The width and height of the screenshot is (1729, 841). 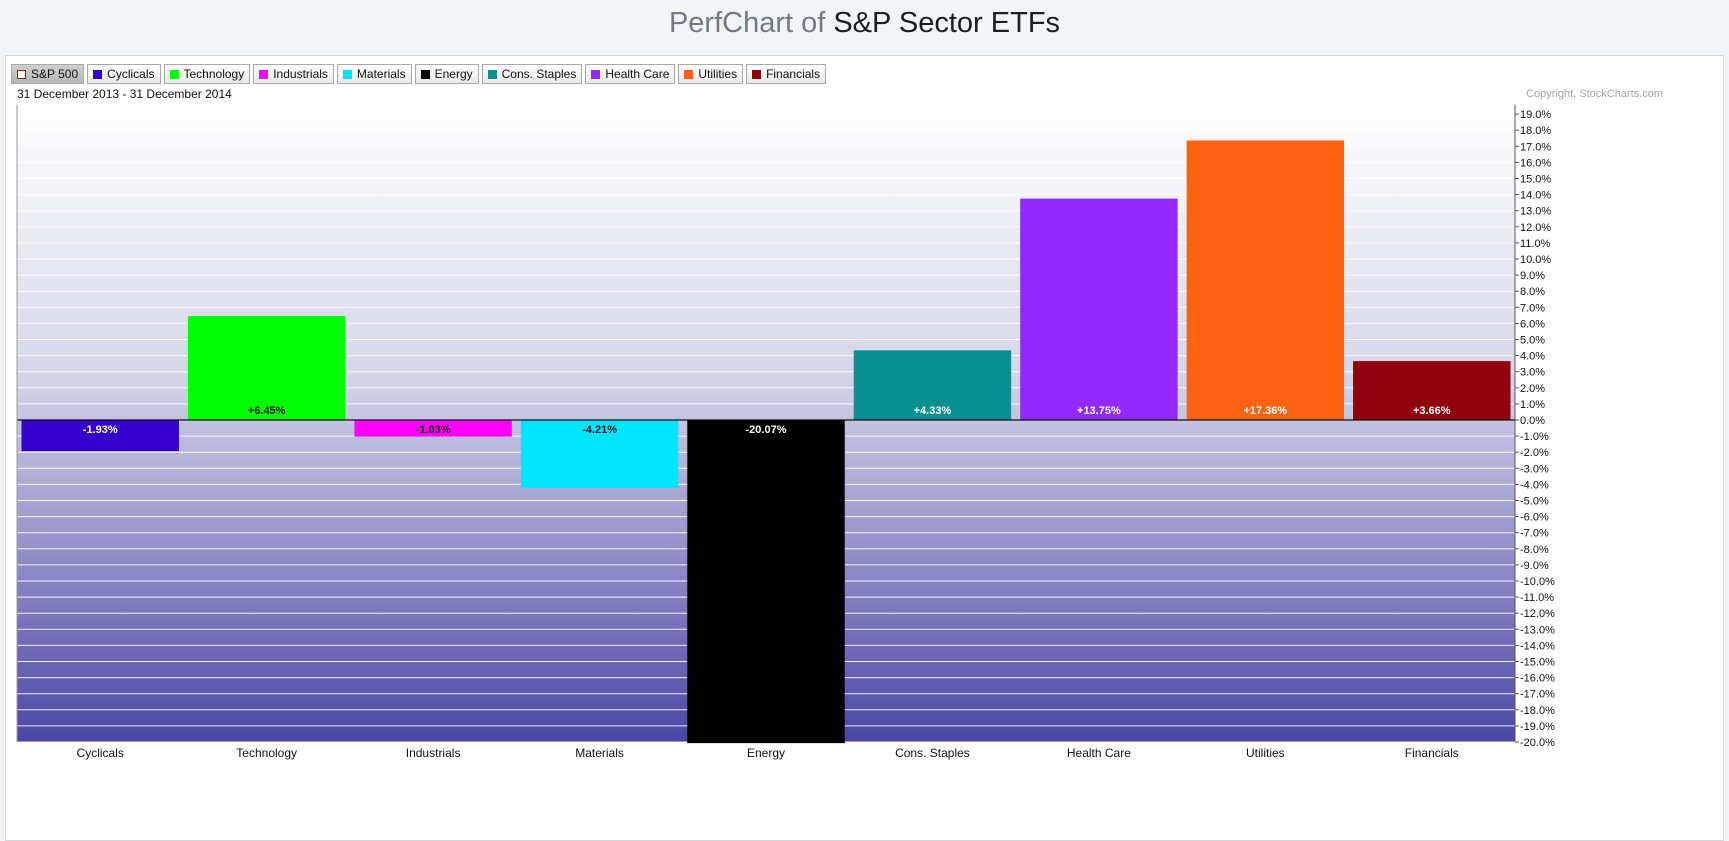 What do you see at coordinates (1535, 260) in the screenshot?
I see `y-tick-label: 10.0%` at bounding box center [1535, 260].